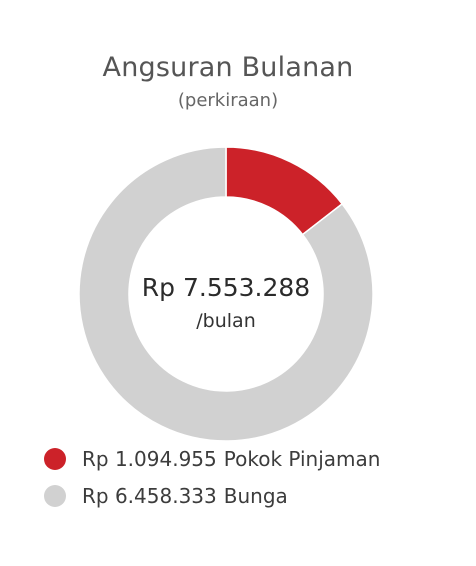 This screenshot has width=476, height=566. I want to click on center-unit: /bulan, so click(225, 321).